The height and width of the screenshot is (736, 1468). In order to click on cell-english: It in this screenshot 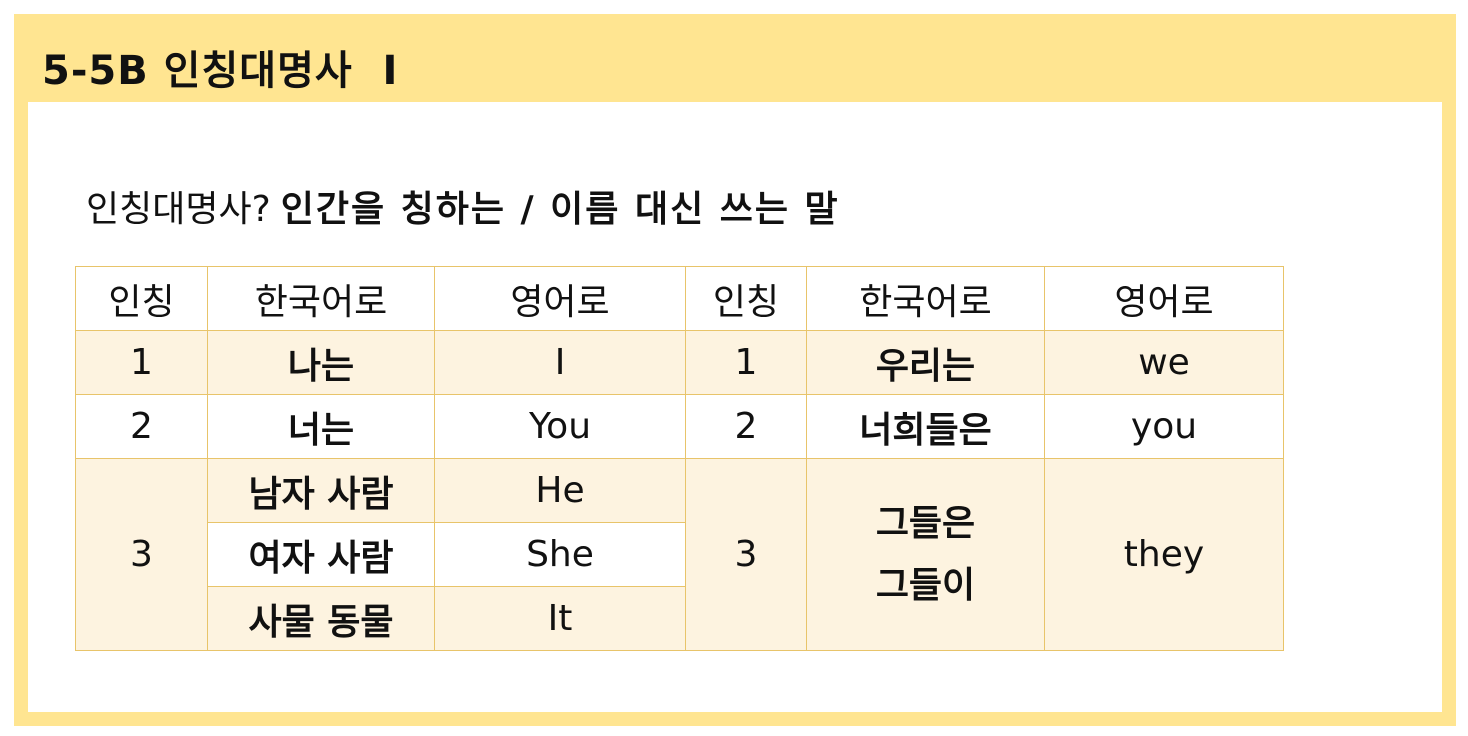, I will do `click(560, 618)`.